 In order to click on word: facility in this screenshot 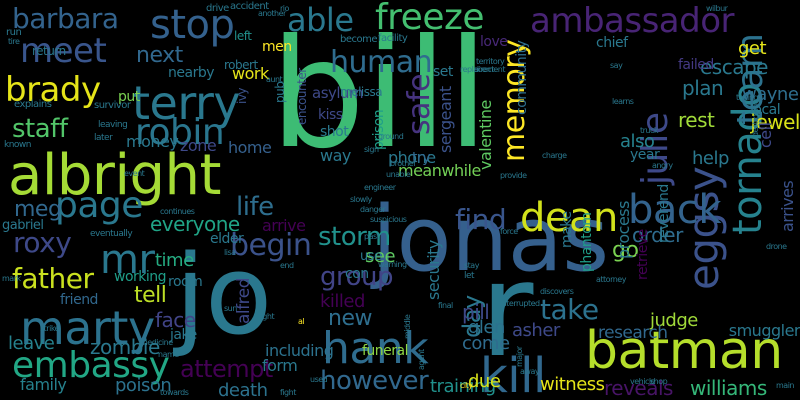, I will do `click(393, 38)`.